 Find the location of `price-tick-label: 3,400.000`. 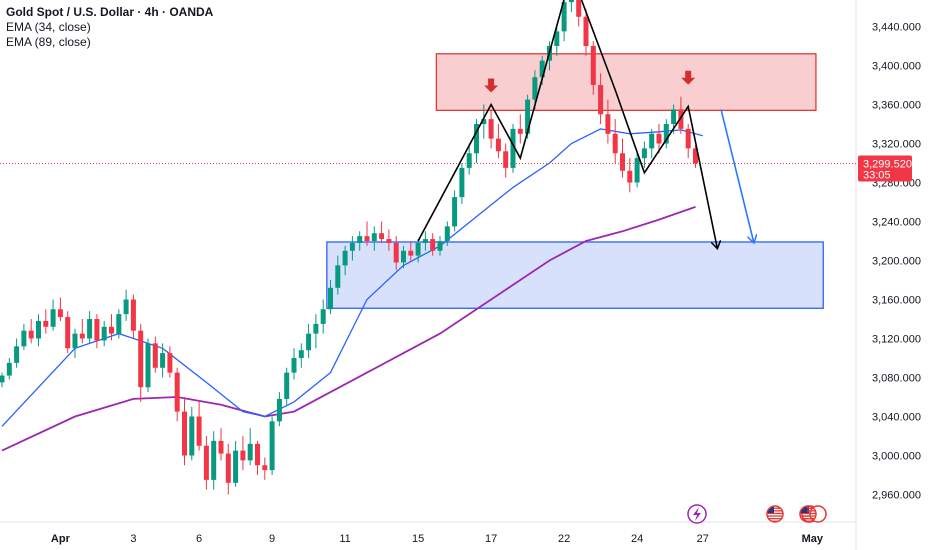

price-tick-label: 3,400.000 is located at coordinates (896, 67).